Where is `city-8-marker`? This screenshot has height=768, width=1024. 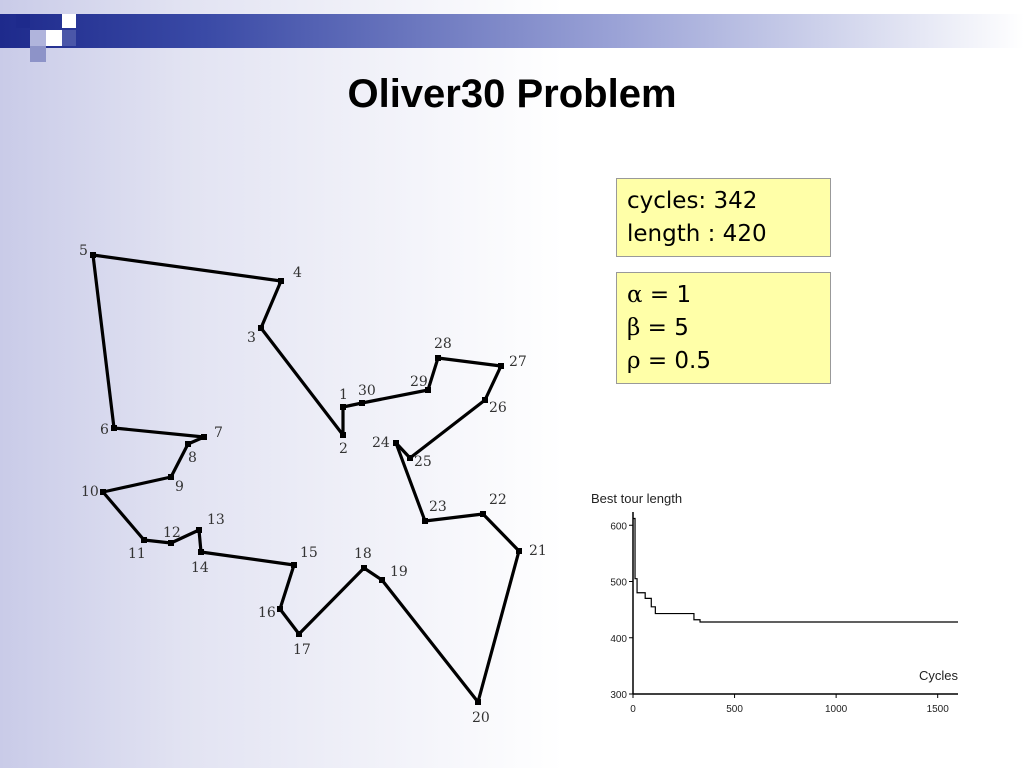
city-8-marker is located at coordinates (188, 444).